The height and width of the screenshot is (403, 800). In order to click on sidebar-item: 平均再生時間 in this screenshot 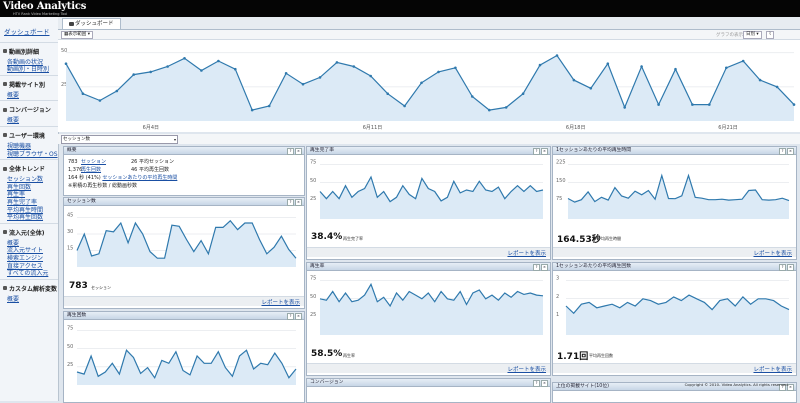, I will do `click(25, 210)`.